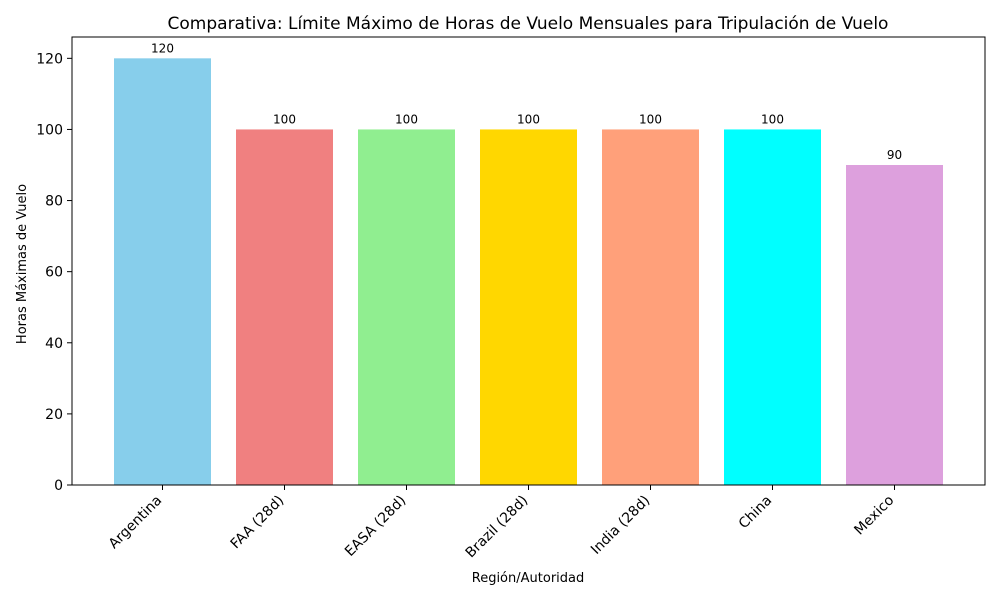  What do you see at coordinates (22, 264) in the screenshot?
I see `y-axis-label: Horas Máximas de Vuelo` at bounding box center [22, 264].